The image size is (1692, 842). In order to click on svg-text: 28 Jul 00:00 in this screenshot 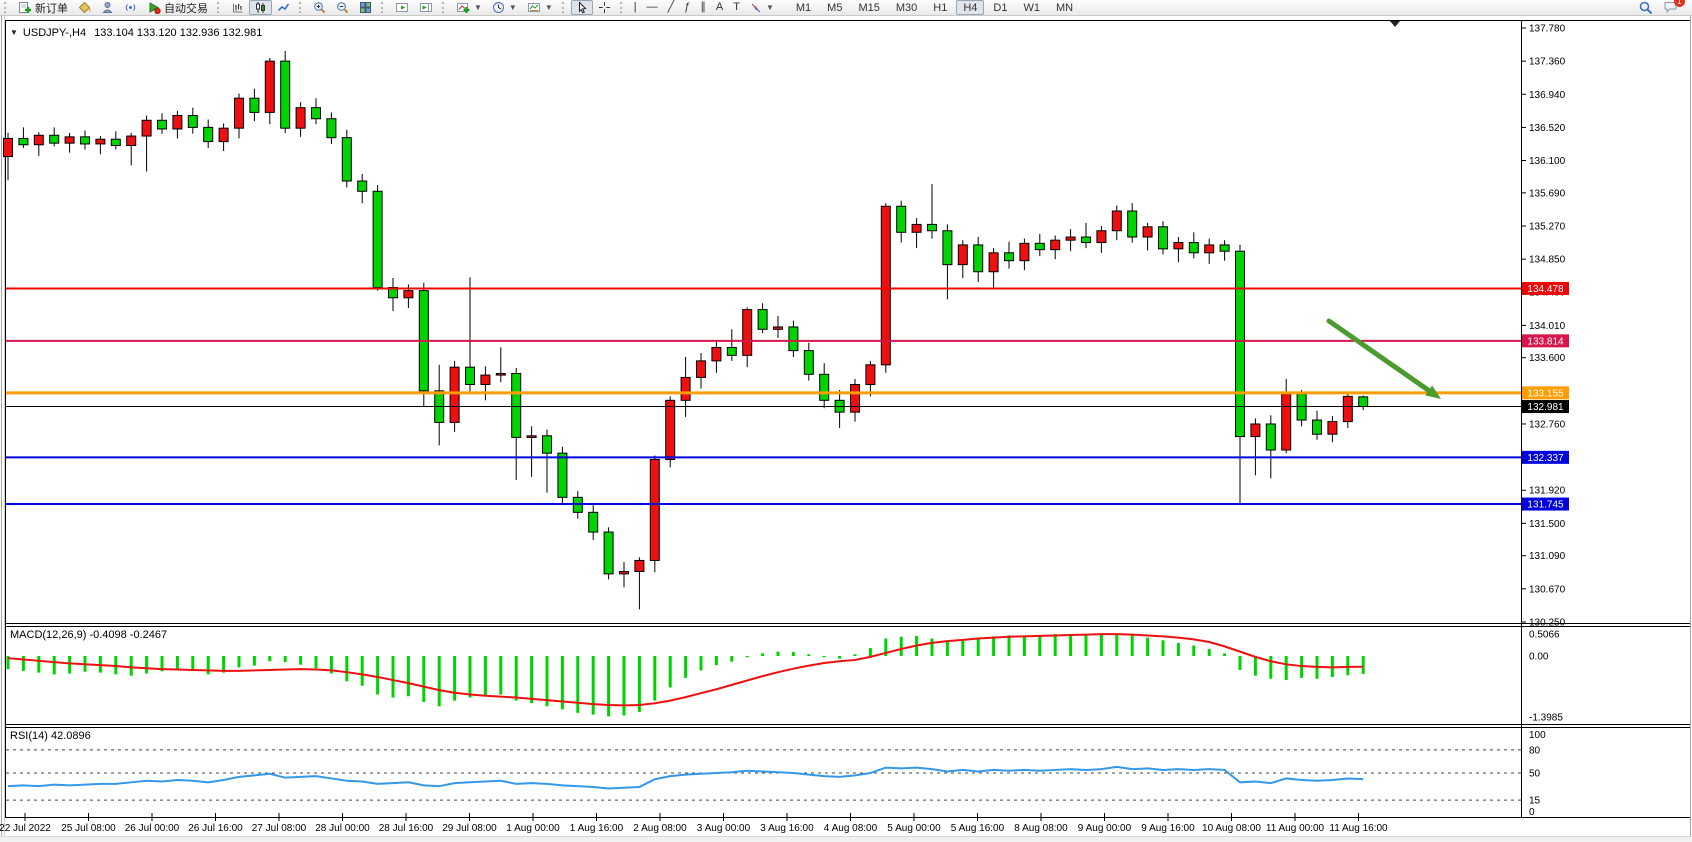, I will do `click(342, 828)`.